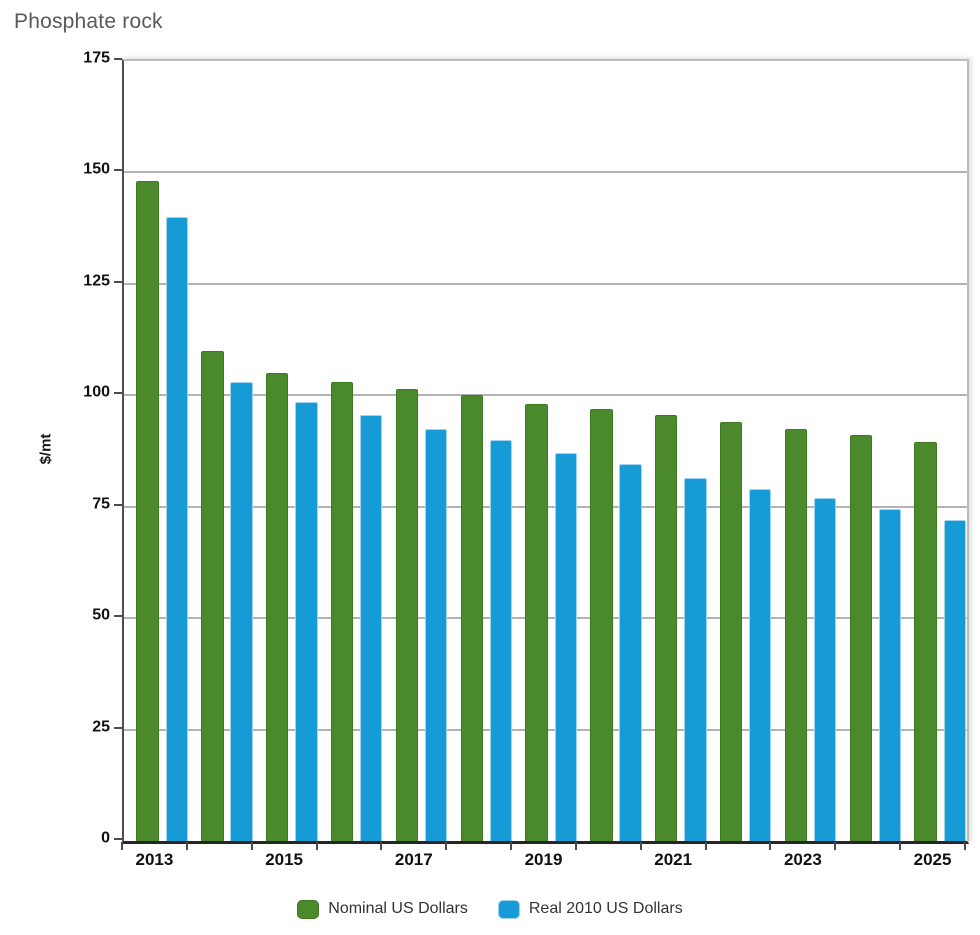 The width and height of the screenshot is (980, 935). Describe the element at coordinates (96, 281) in the screenshot. I see `y-tick-label-125: 125` at that location.